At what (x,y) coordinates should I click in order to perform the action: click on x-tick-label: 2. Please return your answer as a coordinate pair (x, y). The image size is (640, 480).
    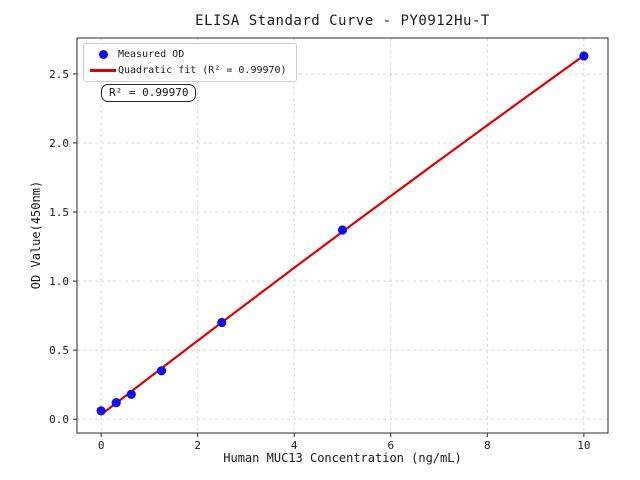
    Looking at the image, I should click on (197, 445).